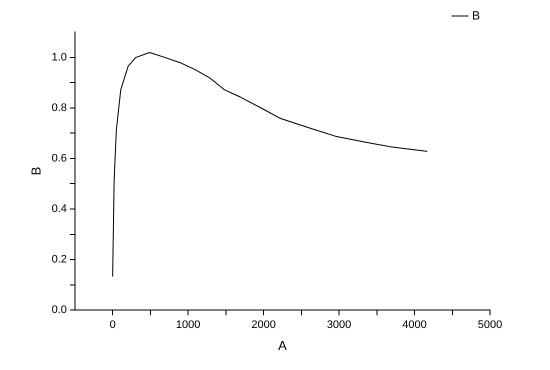  Describe the element at coordinates (36, 171) in the screenshot. I see `y-axis-title: B` at that location.